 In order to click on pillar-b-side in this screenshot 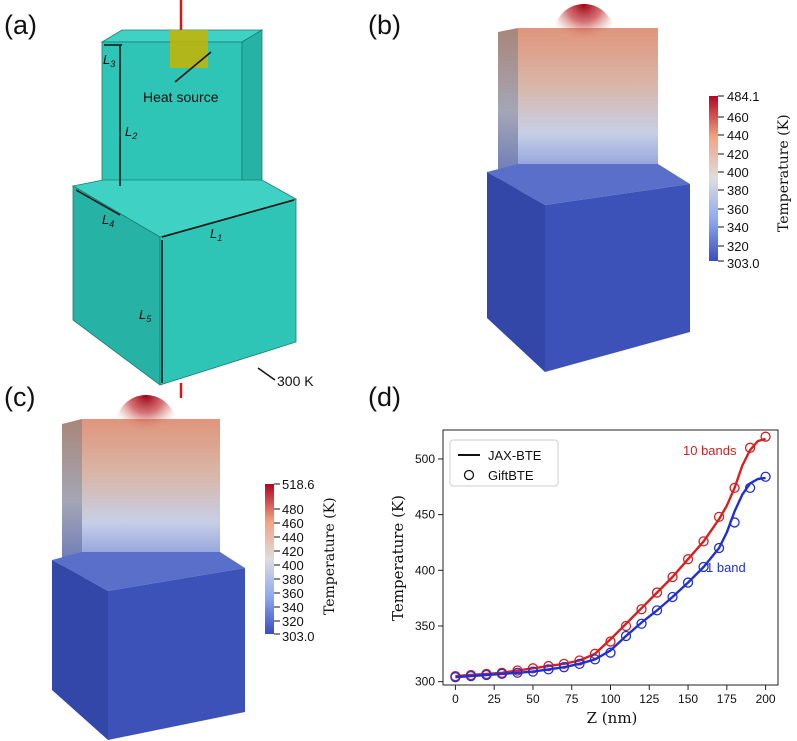, I will do `click(508, 112)`.